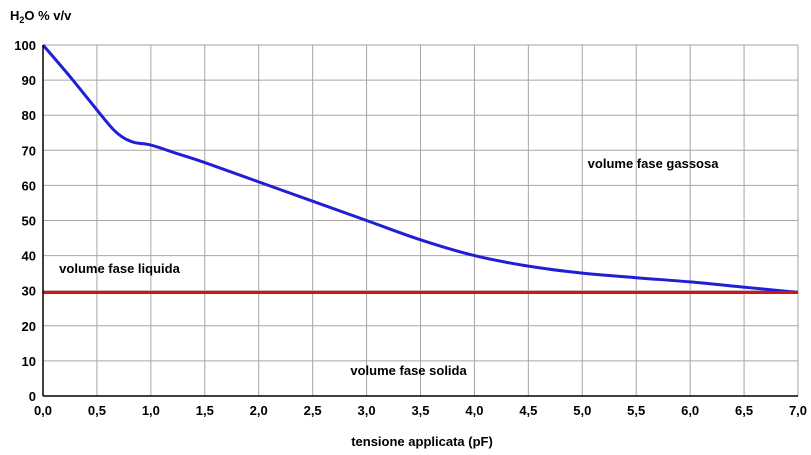 The height and width of the screenshot is (455, 811). I want to click on x-tick-label: 7,0, so click(798, 410).